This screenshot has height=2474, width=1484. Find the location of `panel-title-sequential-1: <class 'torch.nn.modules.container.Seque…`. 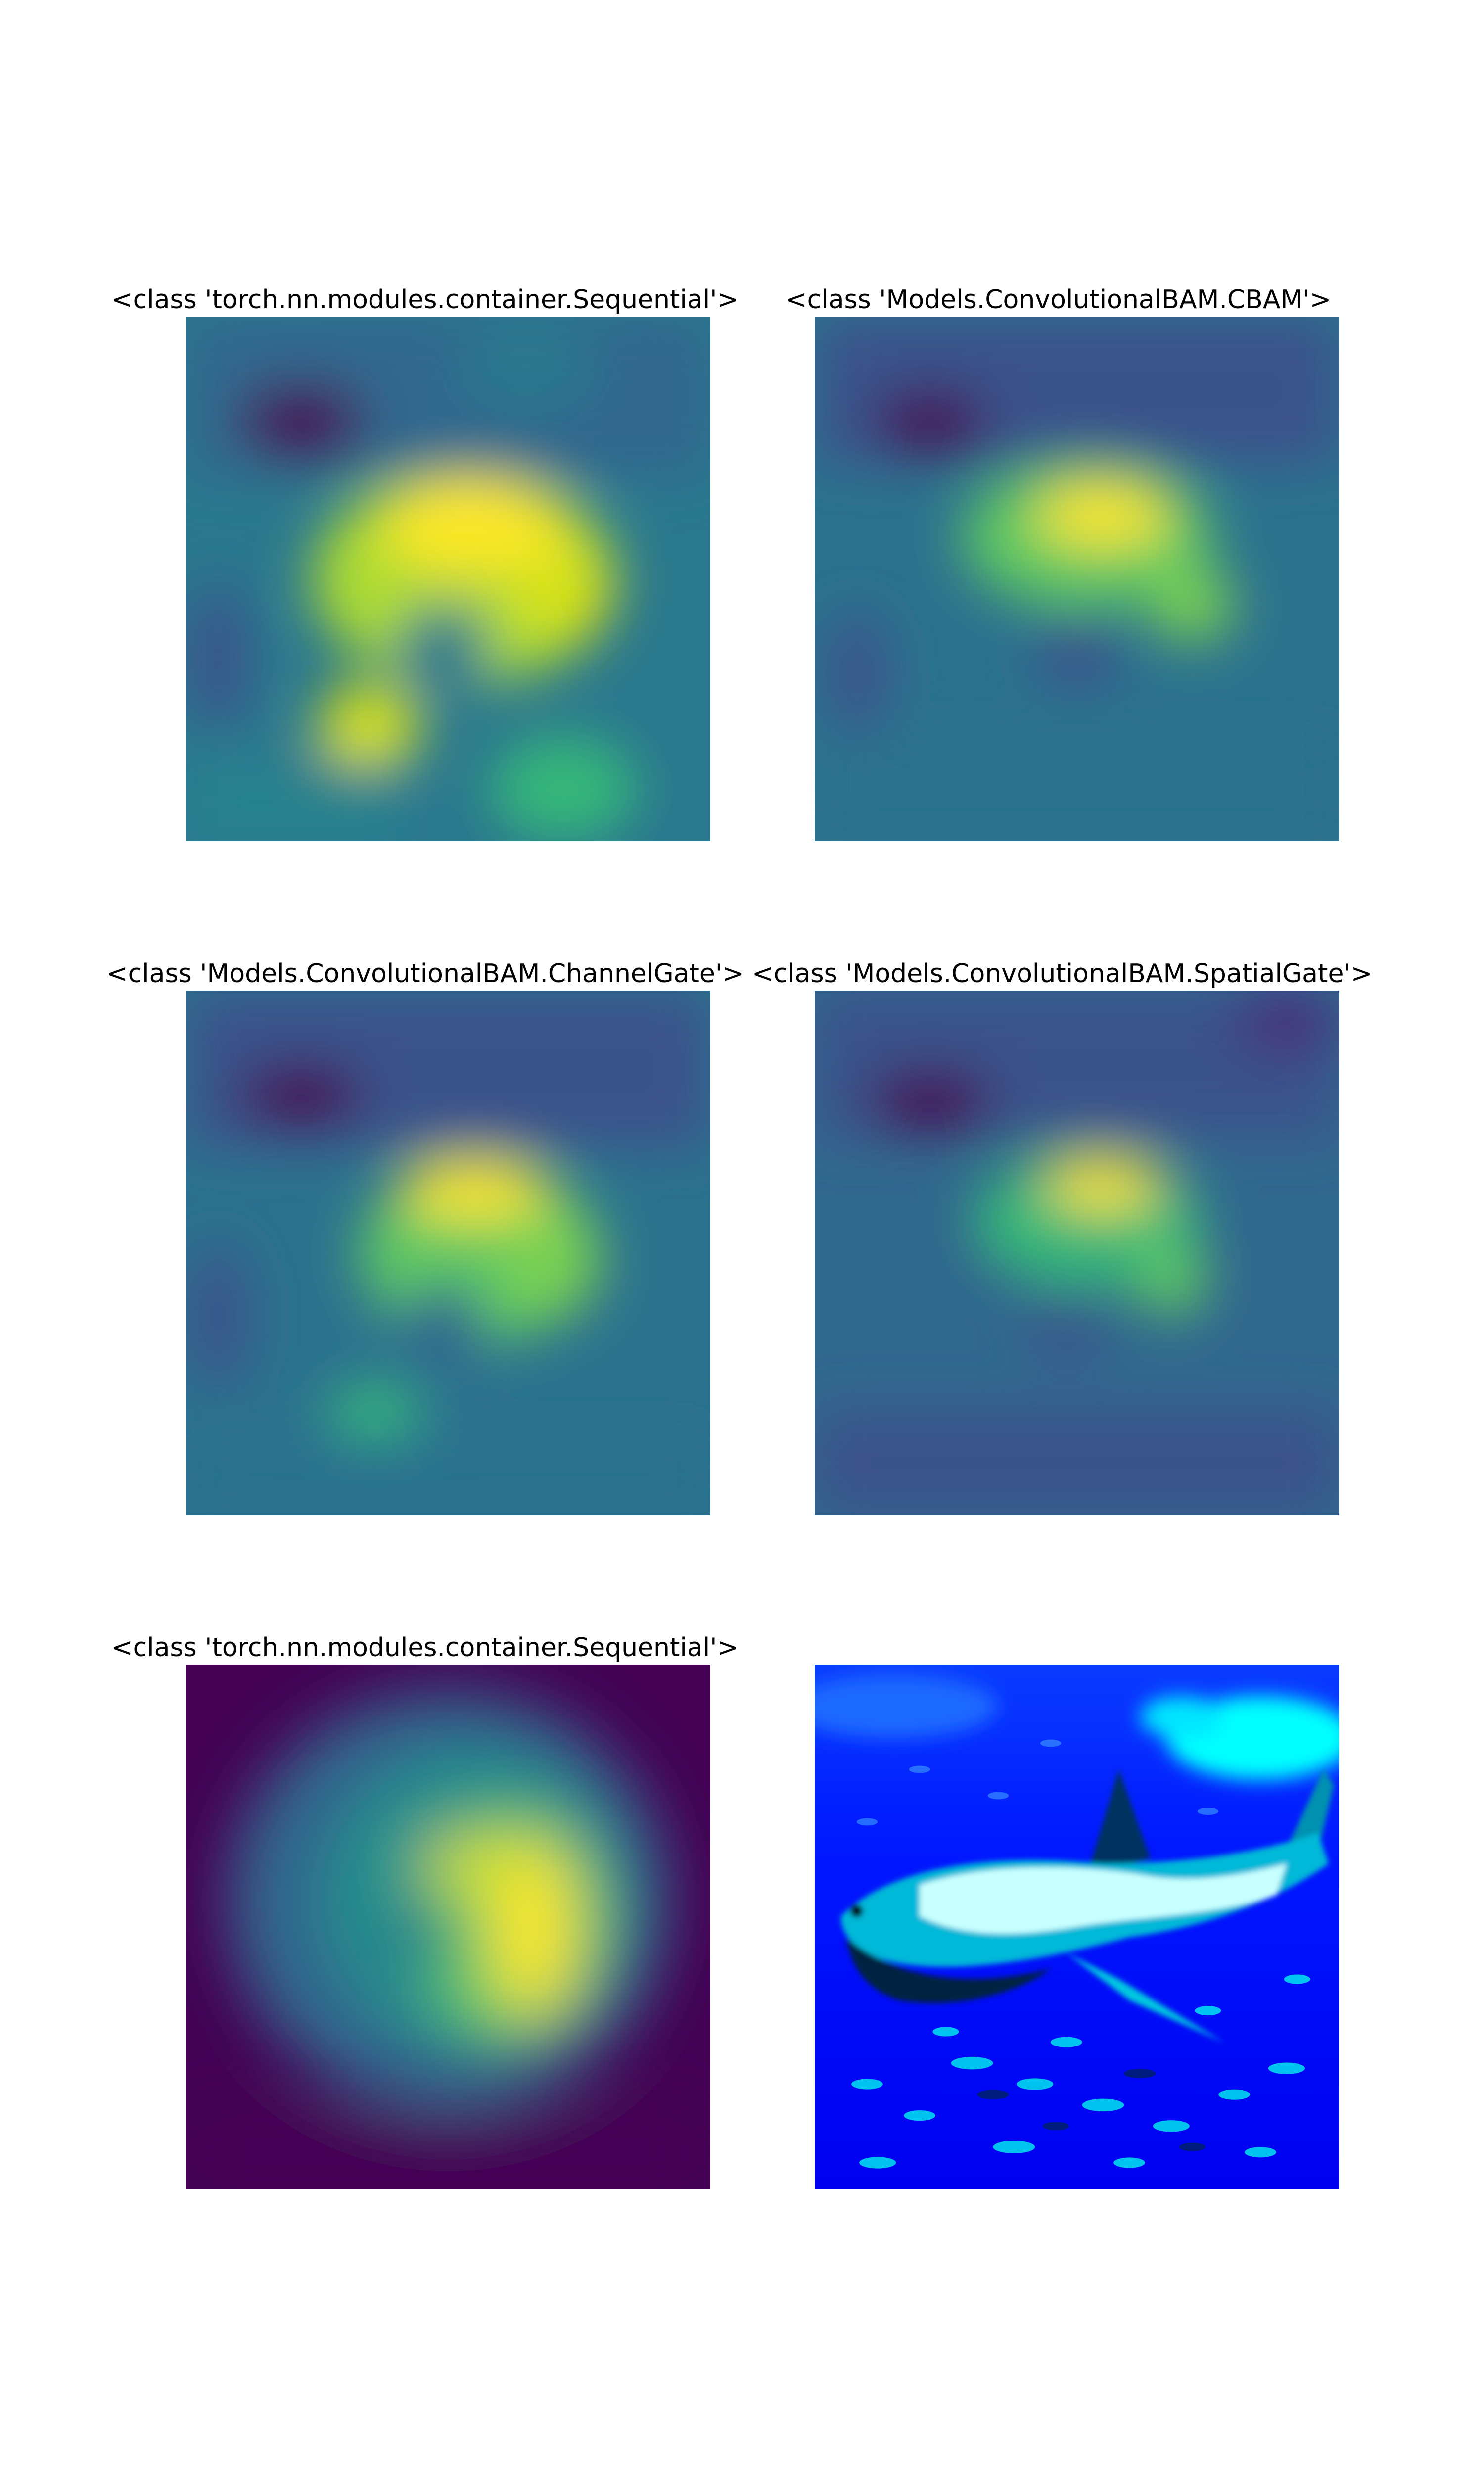

panel-title-sequential-1: <class 'torch.nn.modules.container.Seque… is located at coordinates (425, 300).